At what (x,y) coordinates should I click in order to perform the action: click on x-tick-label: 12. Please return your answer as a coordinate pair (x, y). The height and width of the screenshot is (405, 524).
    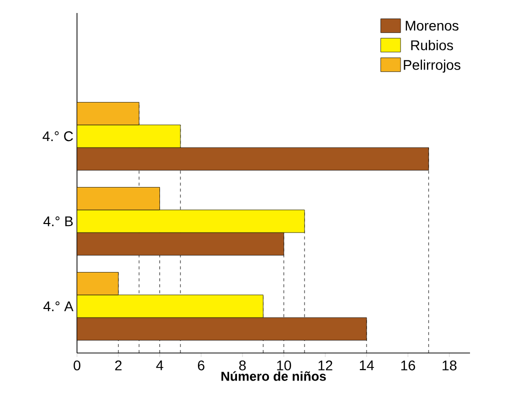
    Looking at the image, I should click on (325, 365).